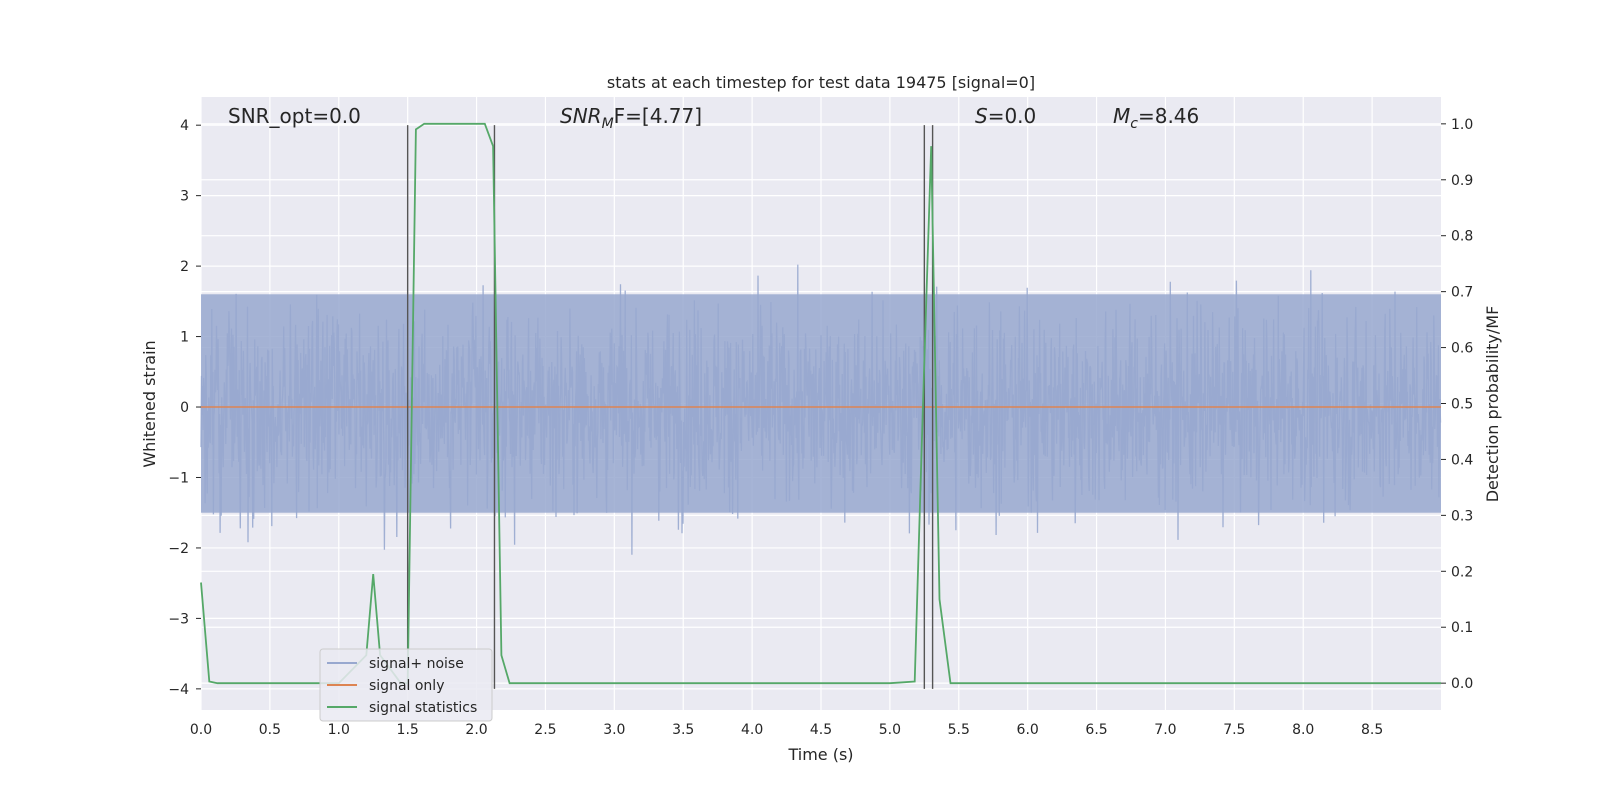 Image resolution: width=1600 pixels, height=800 pixels. Describe the element at coordinates (178, 549) in the screenshot. I see `y-tick-label: −2` at that location.